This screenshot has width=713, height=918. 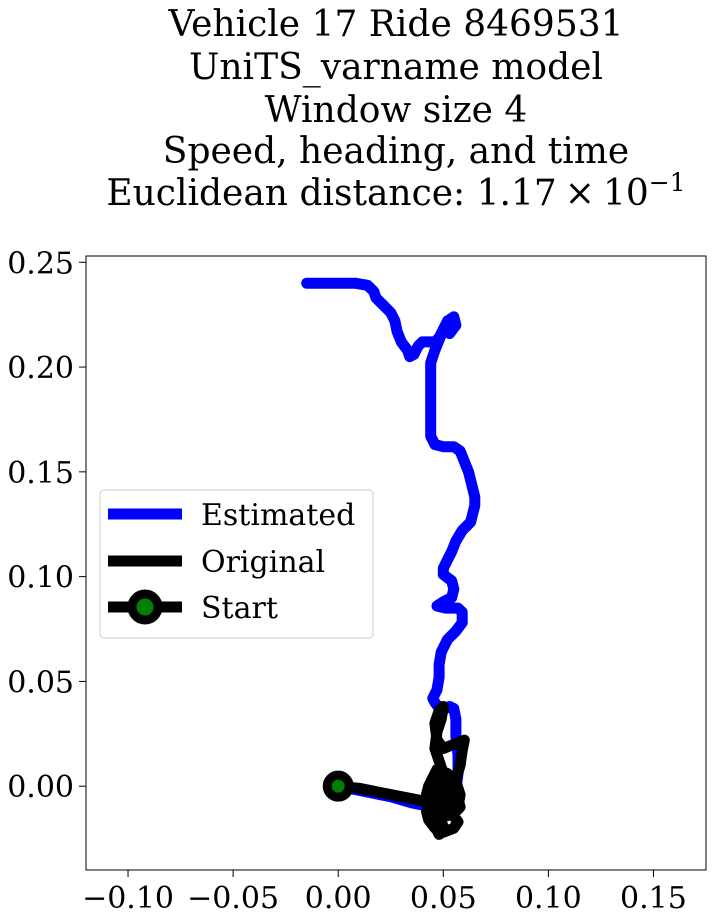 I want to click on x-tick-label: 0.05, so click(x=443, y=898).